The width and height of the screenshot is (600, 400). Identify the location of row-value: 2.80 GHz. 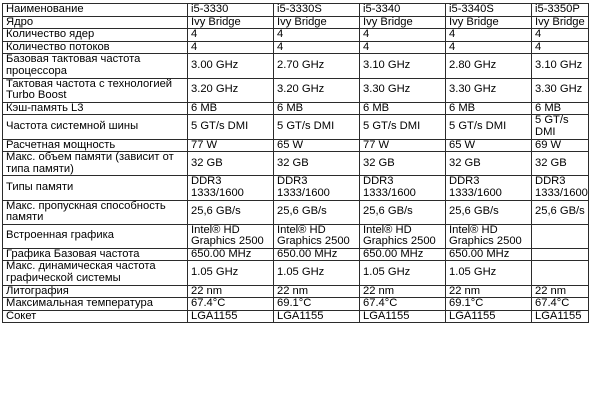
(488, 66).